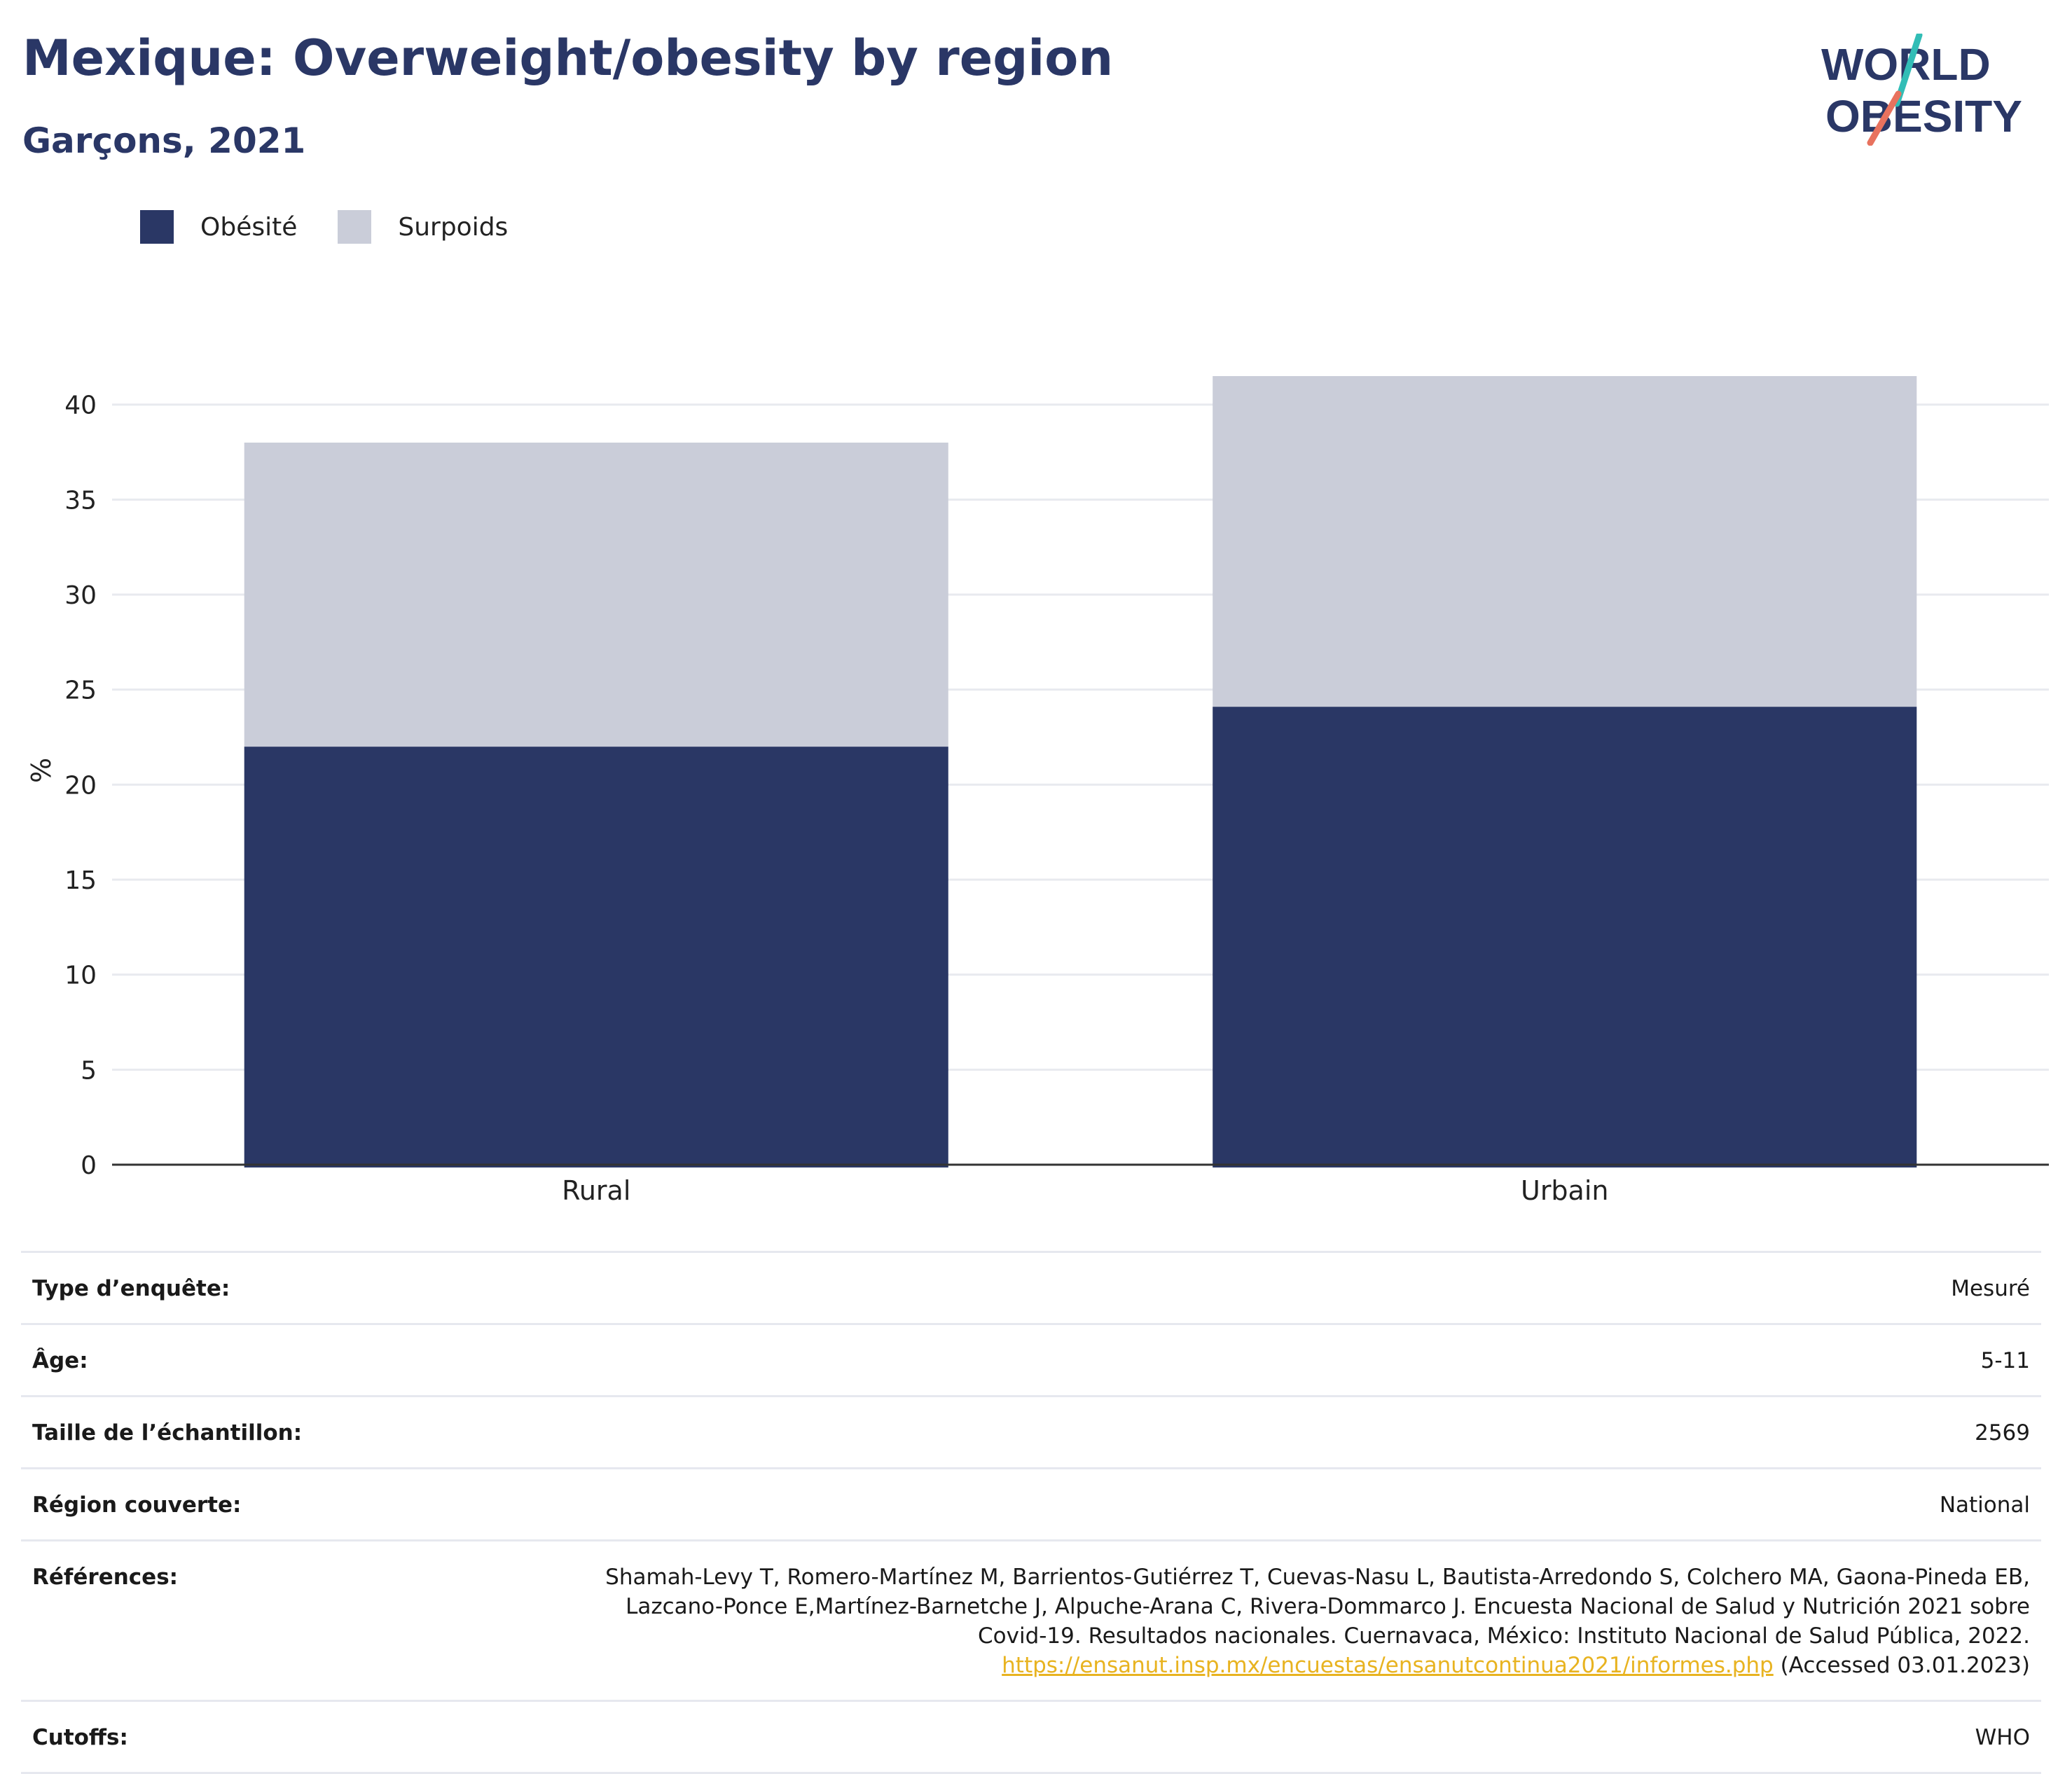 This screenshot has width=2072, height=1774. I want to click on x-tick-label: Rural, so click(596, 1190).